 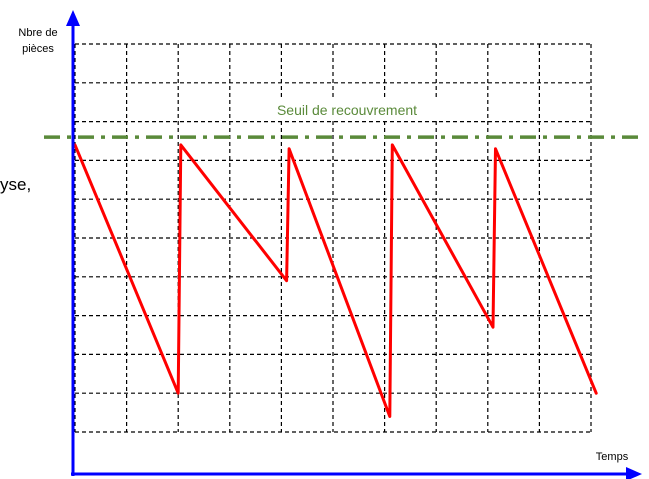 I want to click on x-axis-arrow-icon, so click(x=634, y=473).